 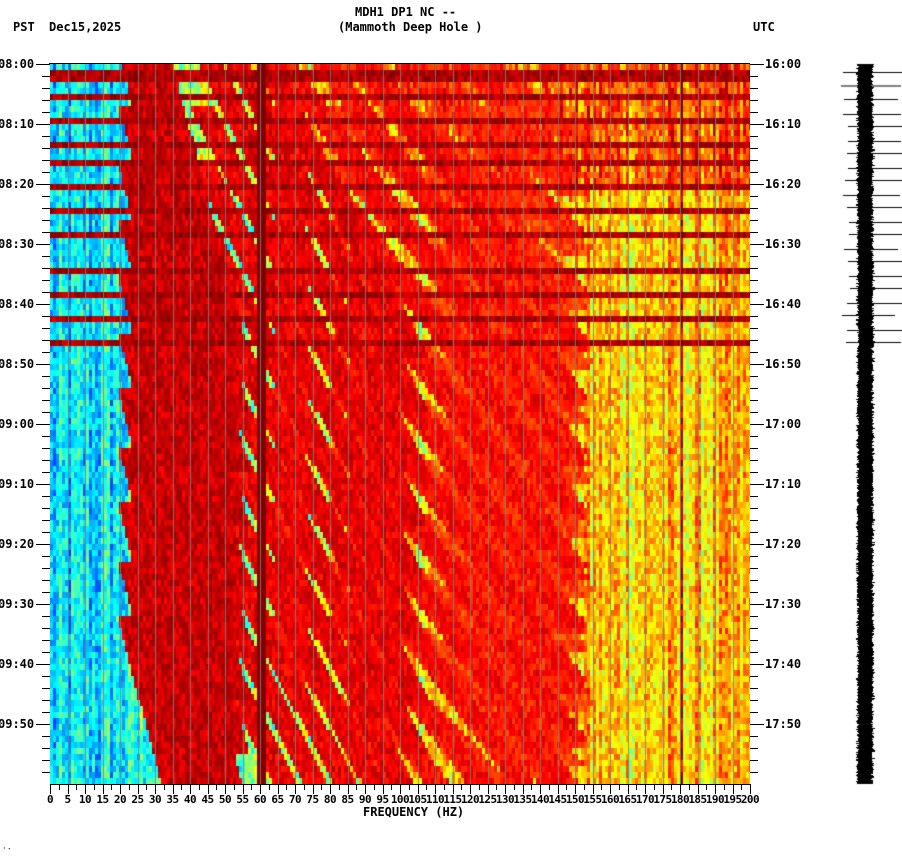 I want to click on x-tick-label: 20, so click(x=120, y=799).